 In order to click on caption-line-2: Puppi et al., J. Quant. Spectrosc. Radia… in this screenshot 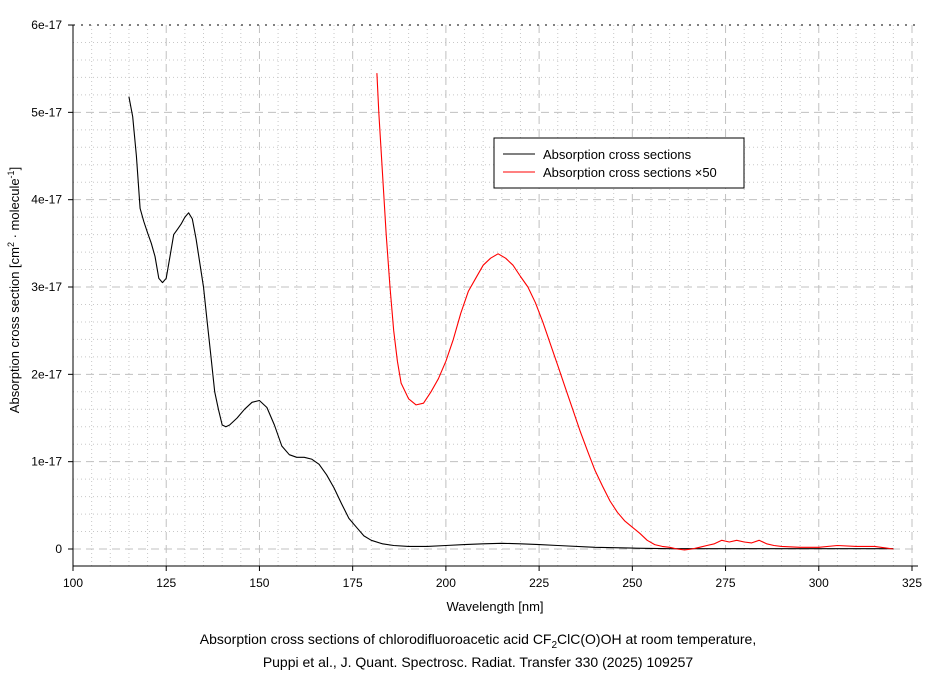, I will do `click(478, 662)`.